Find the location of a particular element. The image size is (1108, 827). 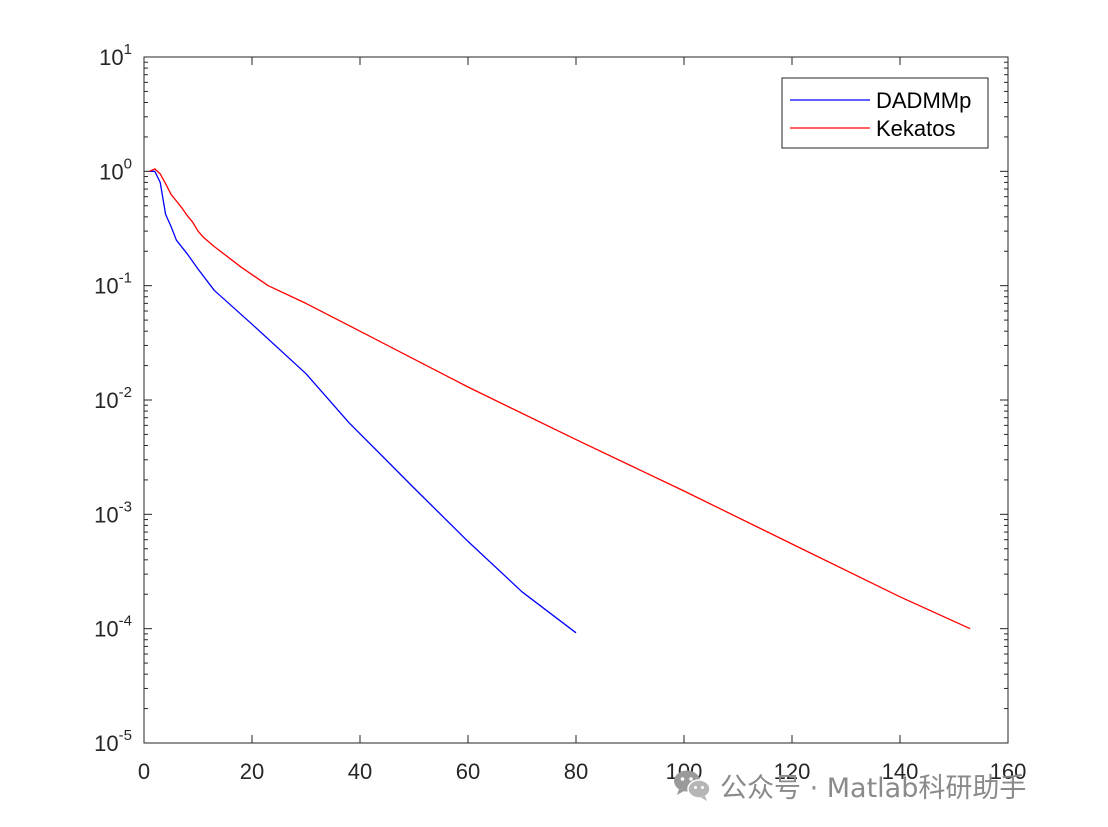

y-tick-label: 10⁻⁴ is located at coordinates (113, 627).